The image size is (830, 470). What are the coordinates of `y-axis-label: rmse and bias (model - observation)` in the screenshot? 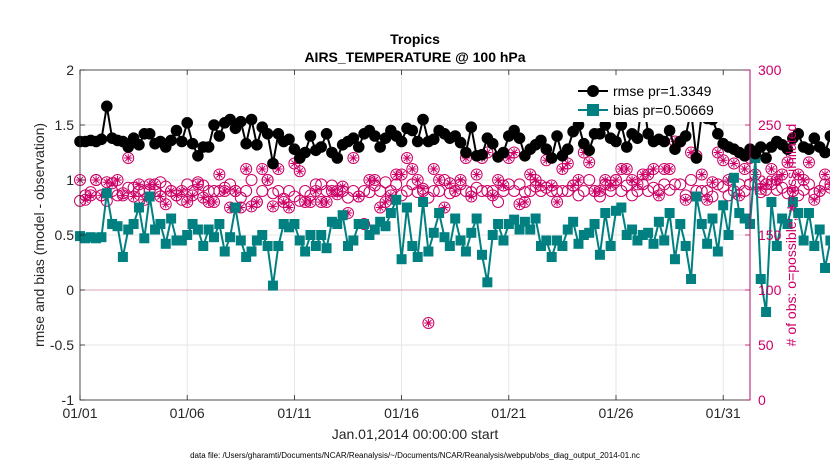 It's located at (39, 235).